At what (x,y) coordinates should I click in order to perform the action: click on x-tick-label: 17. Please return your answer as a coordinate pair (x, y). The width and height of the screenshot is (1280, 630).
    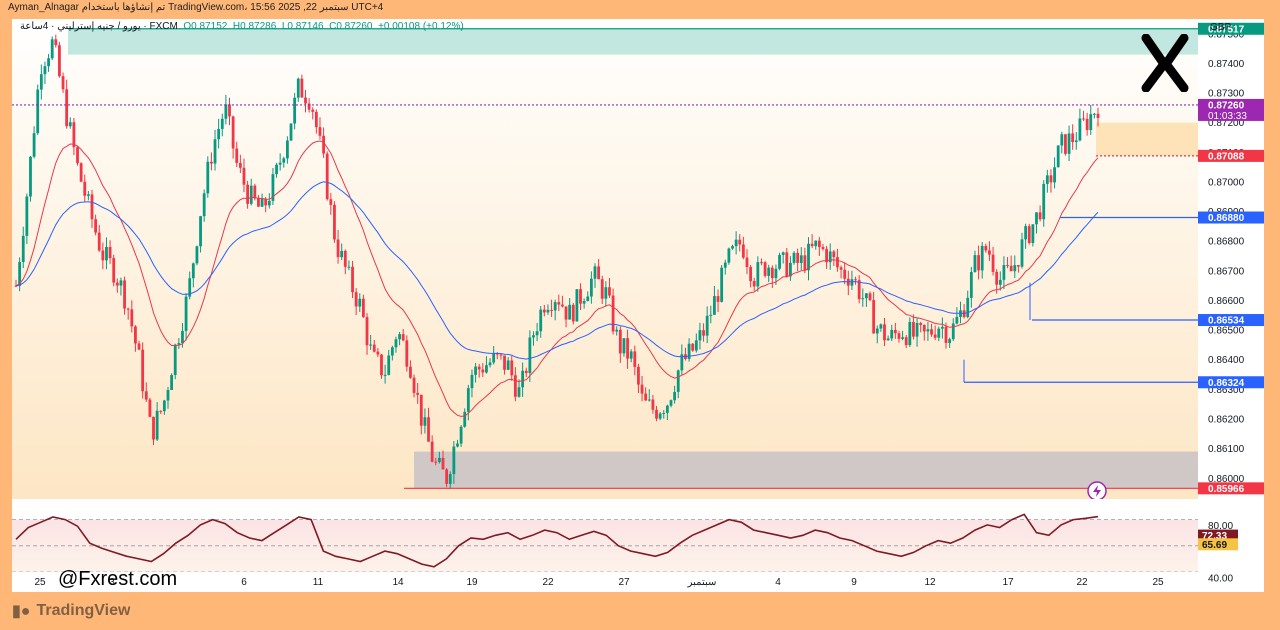
    Looking at the image, I should click on (1008, 582).